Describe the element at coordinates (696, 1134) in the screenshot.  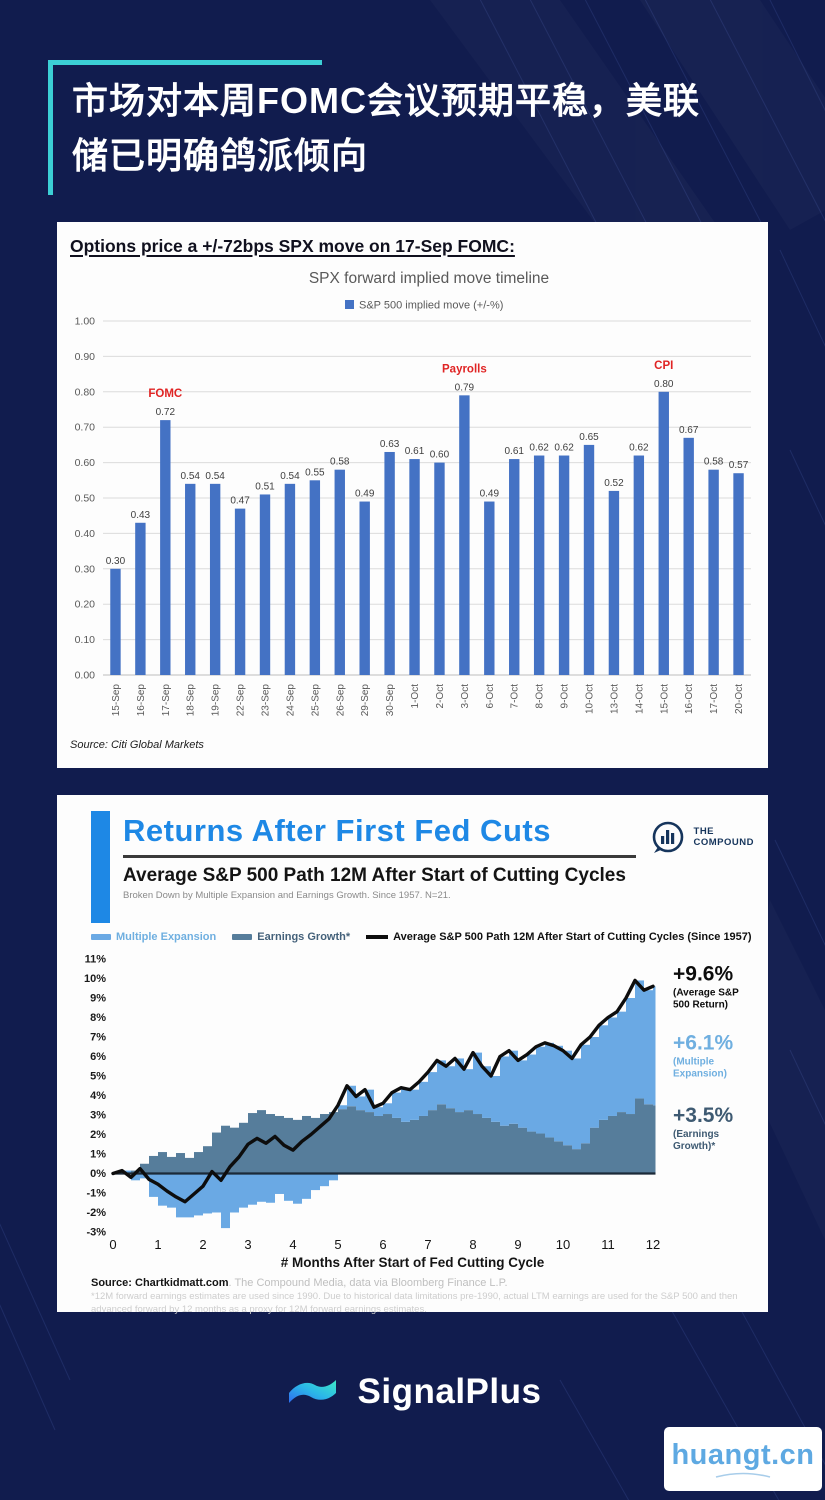
I see `svg-text: (Earnings` at that location.